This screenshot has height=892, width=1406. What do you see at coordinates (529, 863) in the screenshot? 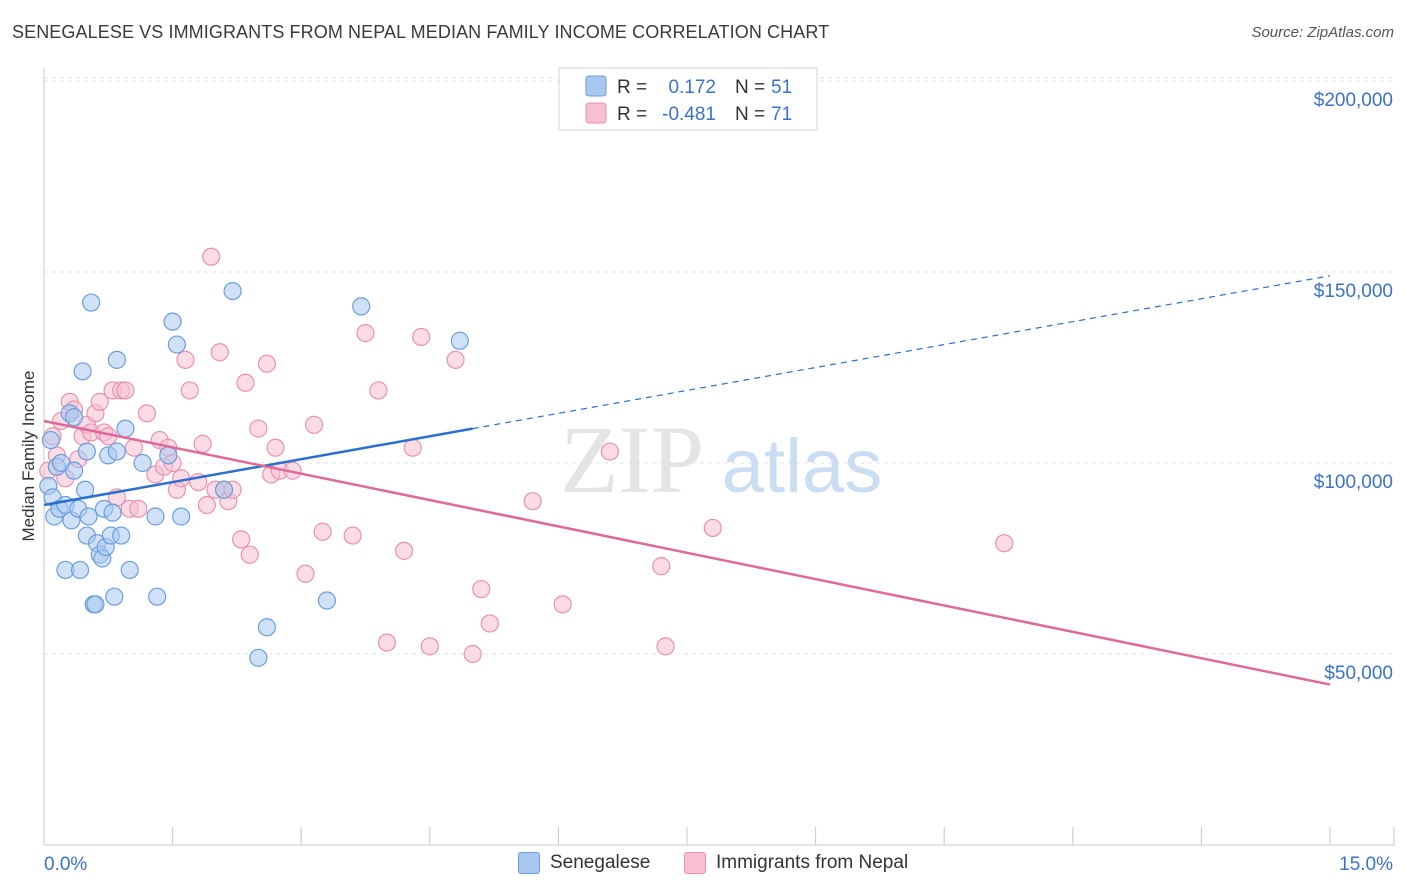
I see `legend-swatch-senegalese` at bounding box center [529, 863].